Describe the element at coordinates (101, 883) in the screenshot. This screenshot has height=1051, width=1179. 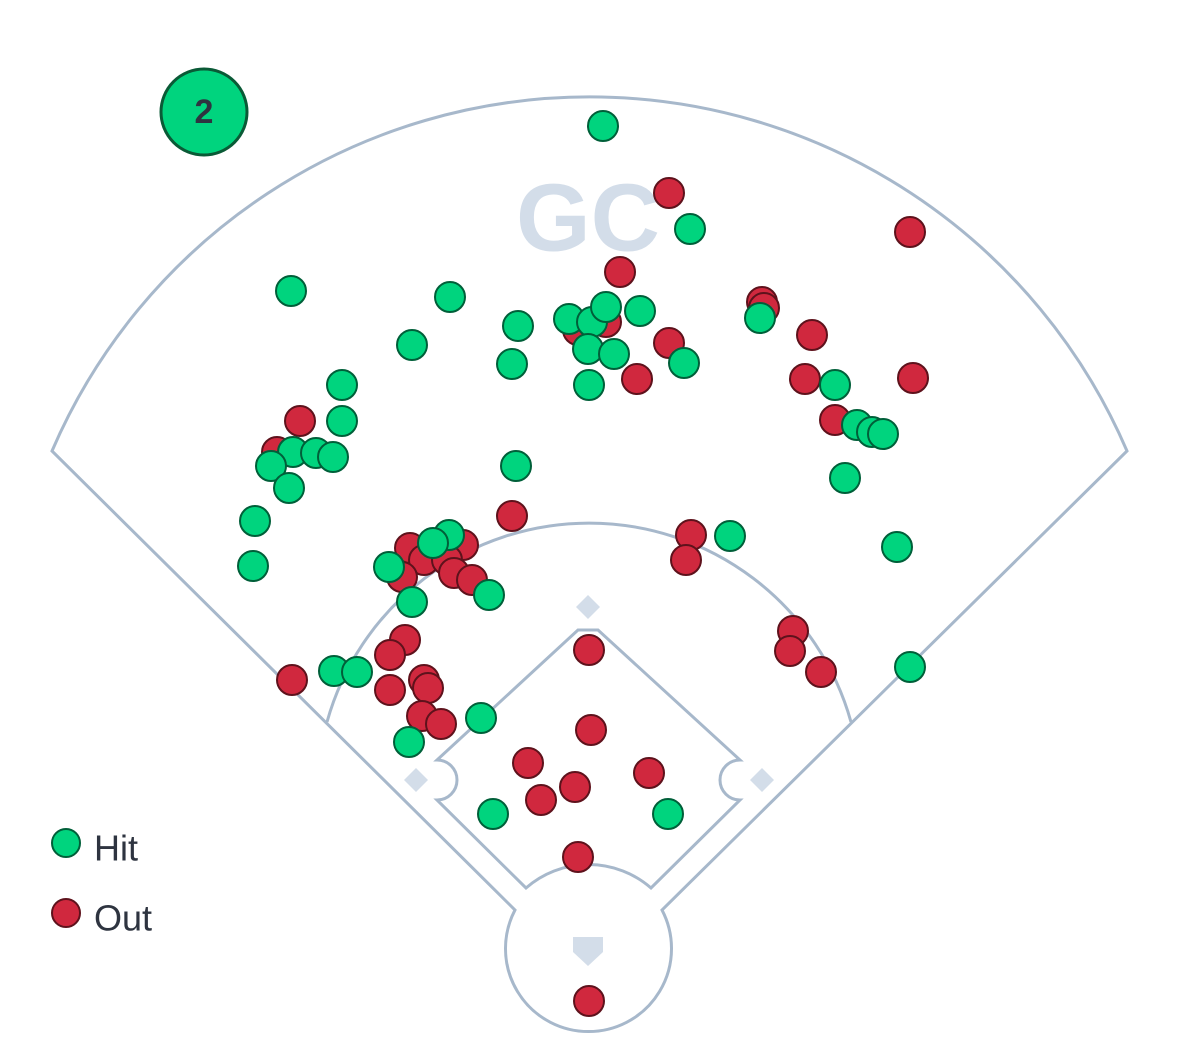
I see `legend: Hit Out` at that location.